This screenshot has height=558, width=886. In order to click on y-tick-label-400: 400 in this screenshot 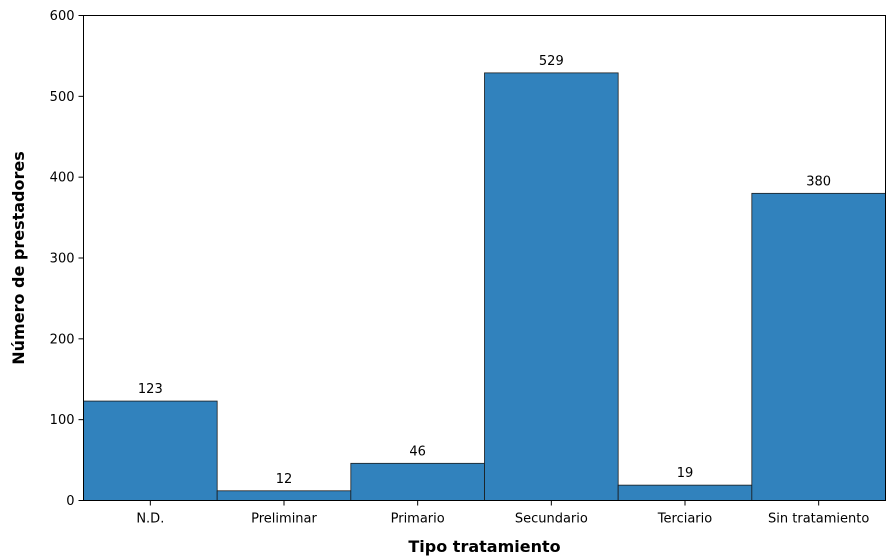, I will do `click(62, 178)`.